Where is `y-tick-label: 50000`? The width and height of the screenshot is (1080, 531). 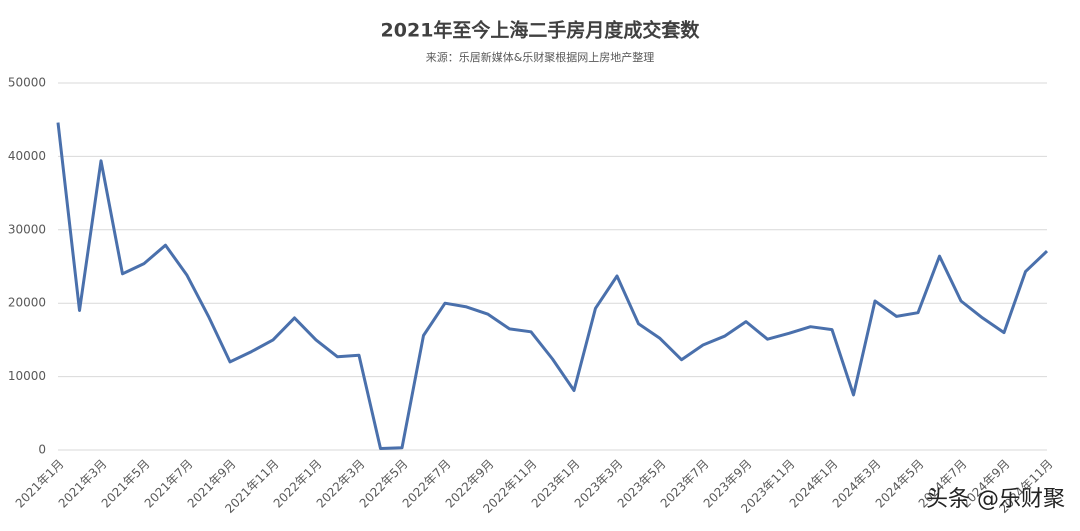 y-tick-label: 50000 is located at coordinates (27, 83).